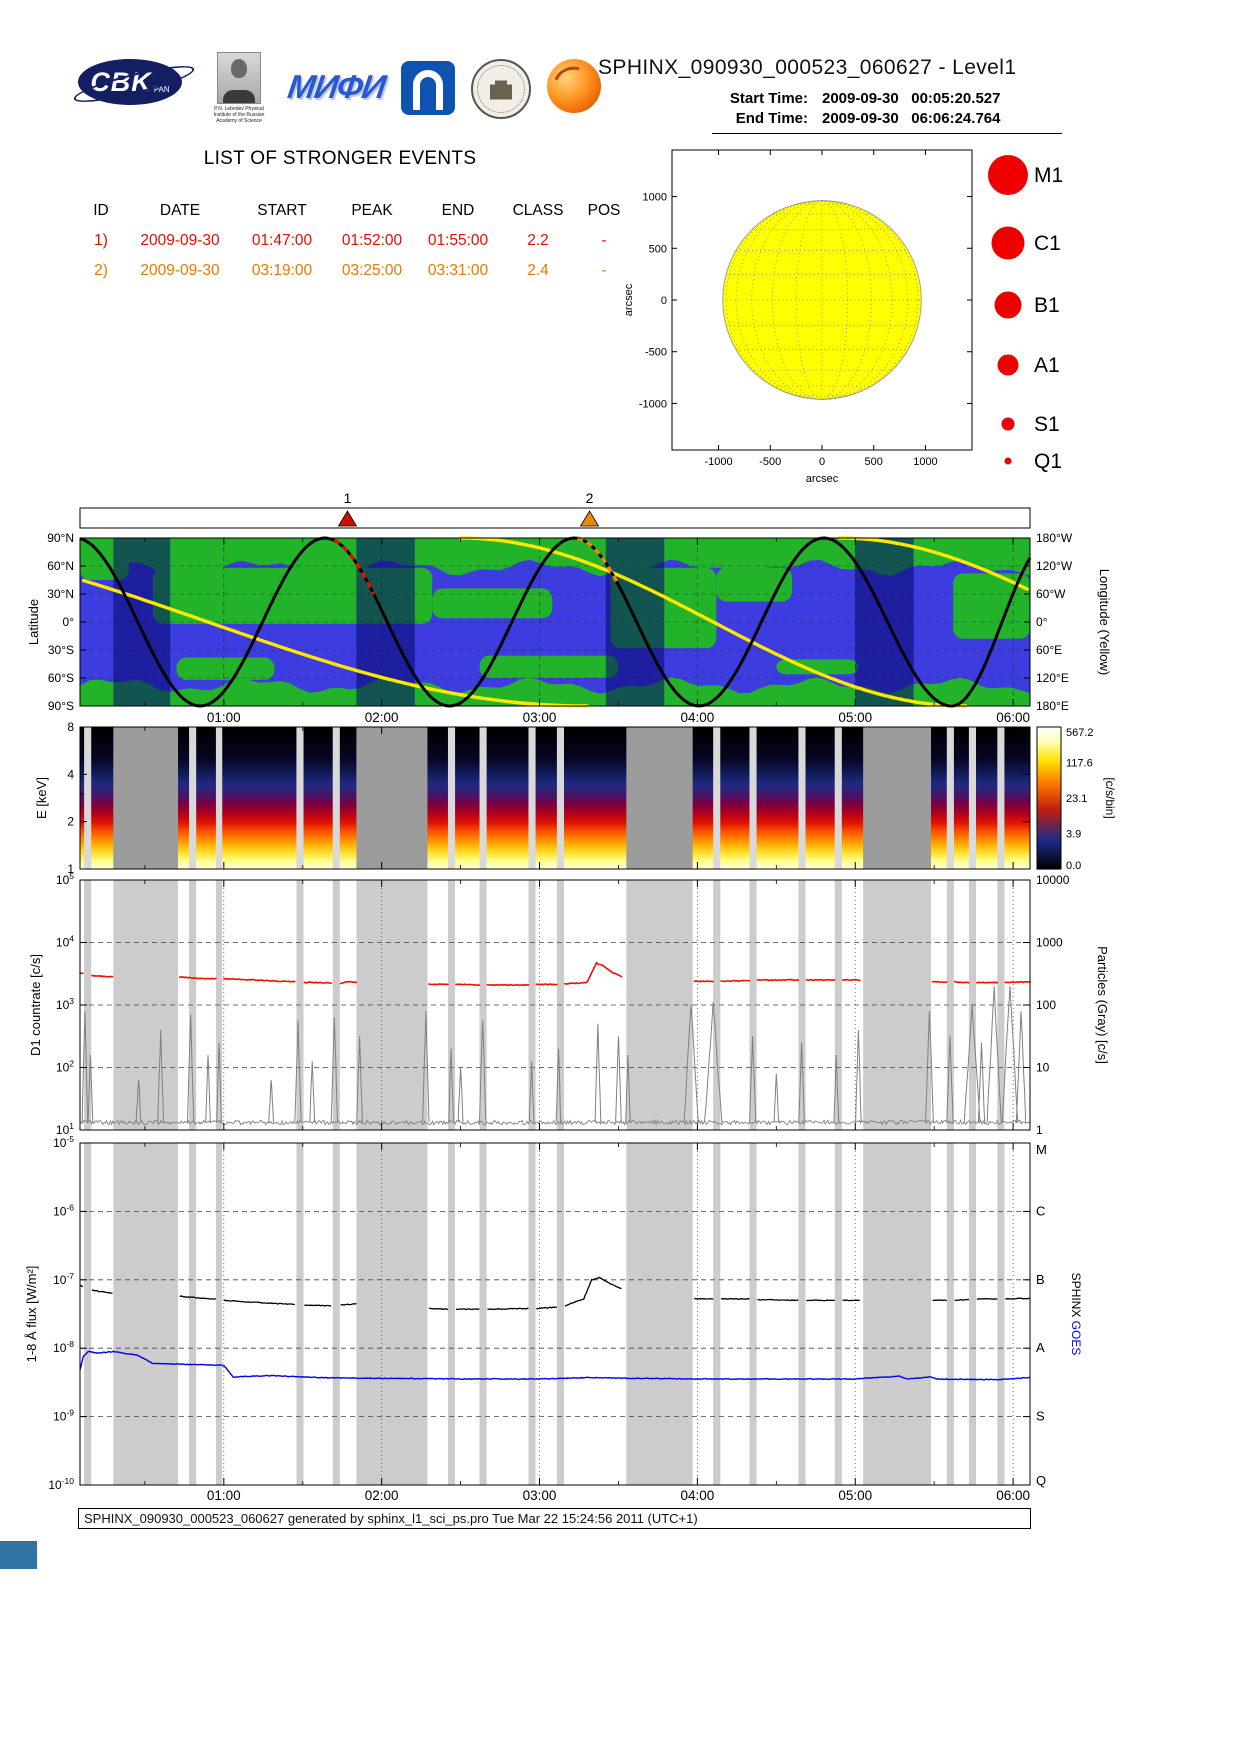 The image size is (1240, 1754). What do you see at coordinates (573, 86) in the screenshot?
I see `sphinx-sun-logo` at bounding box center [573, 86].